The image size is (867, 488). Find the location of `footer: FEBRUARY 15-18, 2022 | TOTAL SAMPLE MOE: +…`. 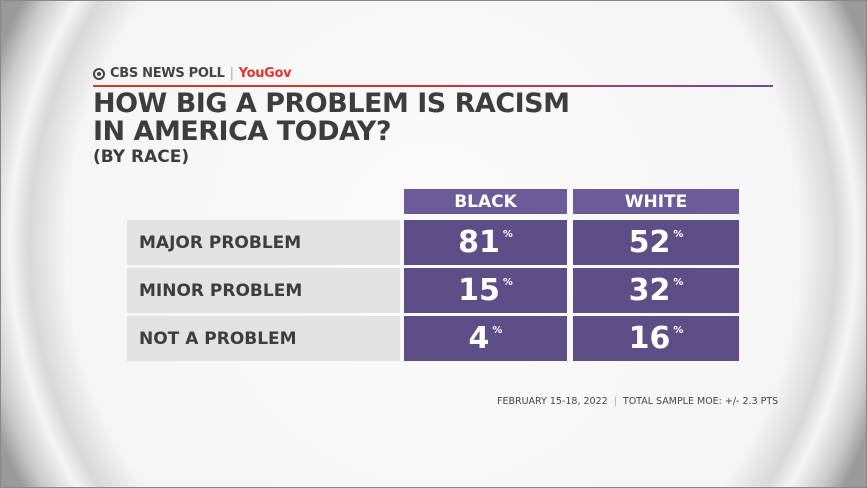

footer: FEBRUARY 15-18, 2022 | TOTAL SAMPLE MOE: +… is located at coordinates (637, 401).